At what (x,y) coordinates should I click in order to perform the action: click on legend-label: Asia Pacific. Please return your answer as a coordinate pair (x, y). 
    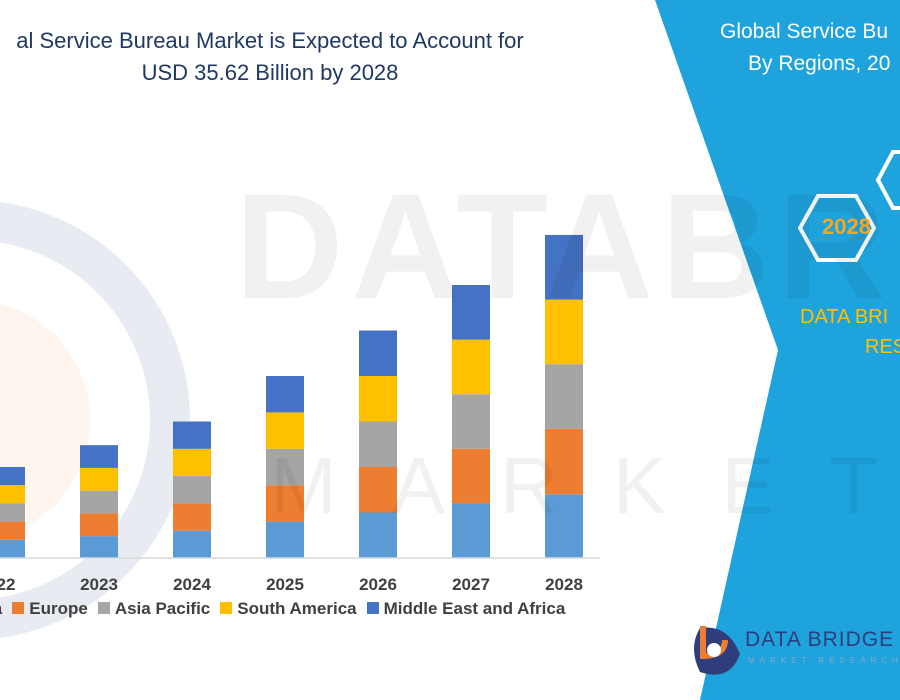
    Looking at the image, I should click on (162, 608).